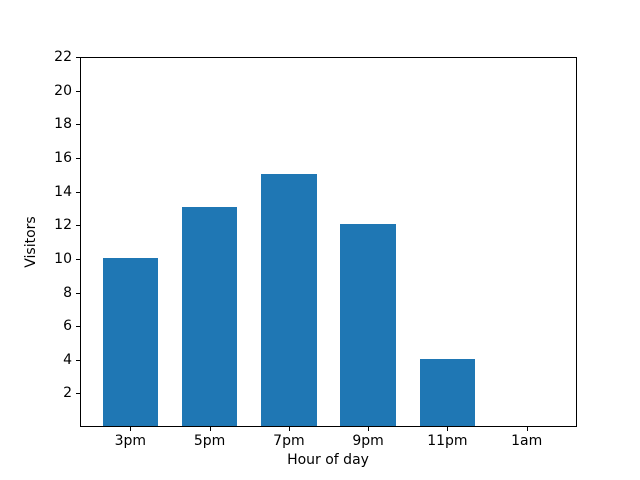 The image size is (640, 480). Describe the element at coordinates (67, 359) in the screenshot. I see `y-tick-label: 4` at that location.